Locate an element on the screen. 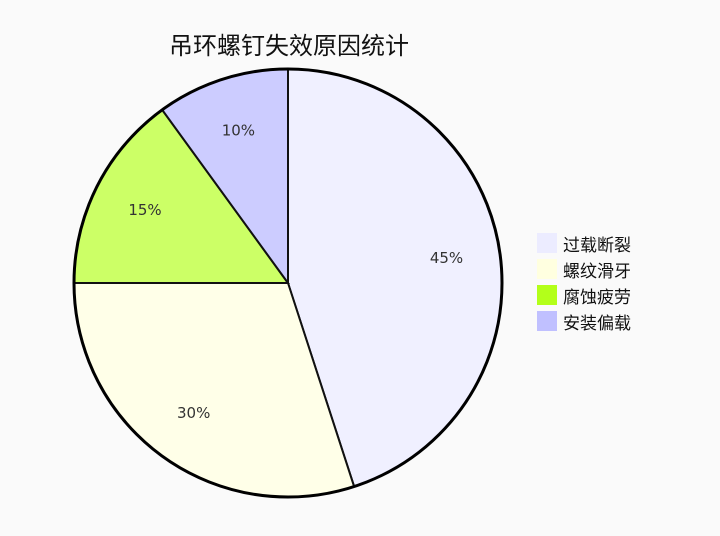  legend: 过载断裂螺纹滑牙腐蚀疲劳安装偏载 is located at coordinates (584, 282).